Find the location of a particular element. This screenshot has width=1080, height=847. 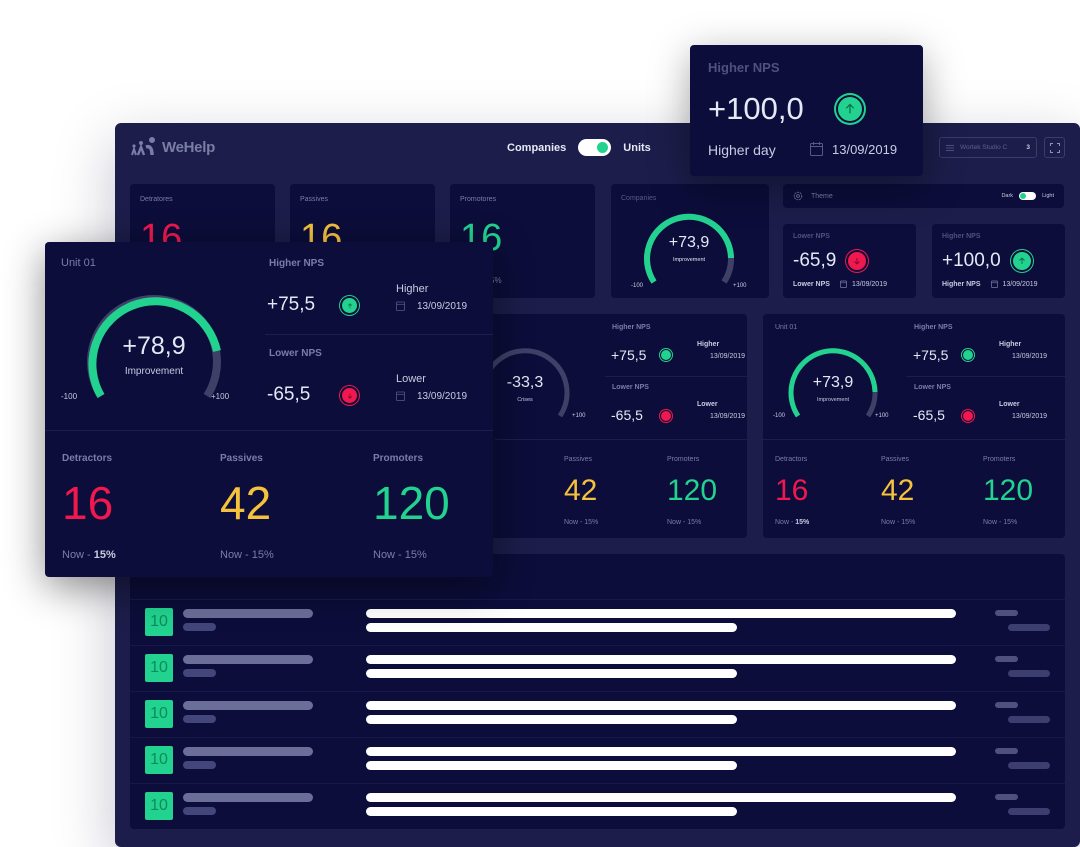

theme-label: Theme is located at coordinates (822, 196).